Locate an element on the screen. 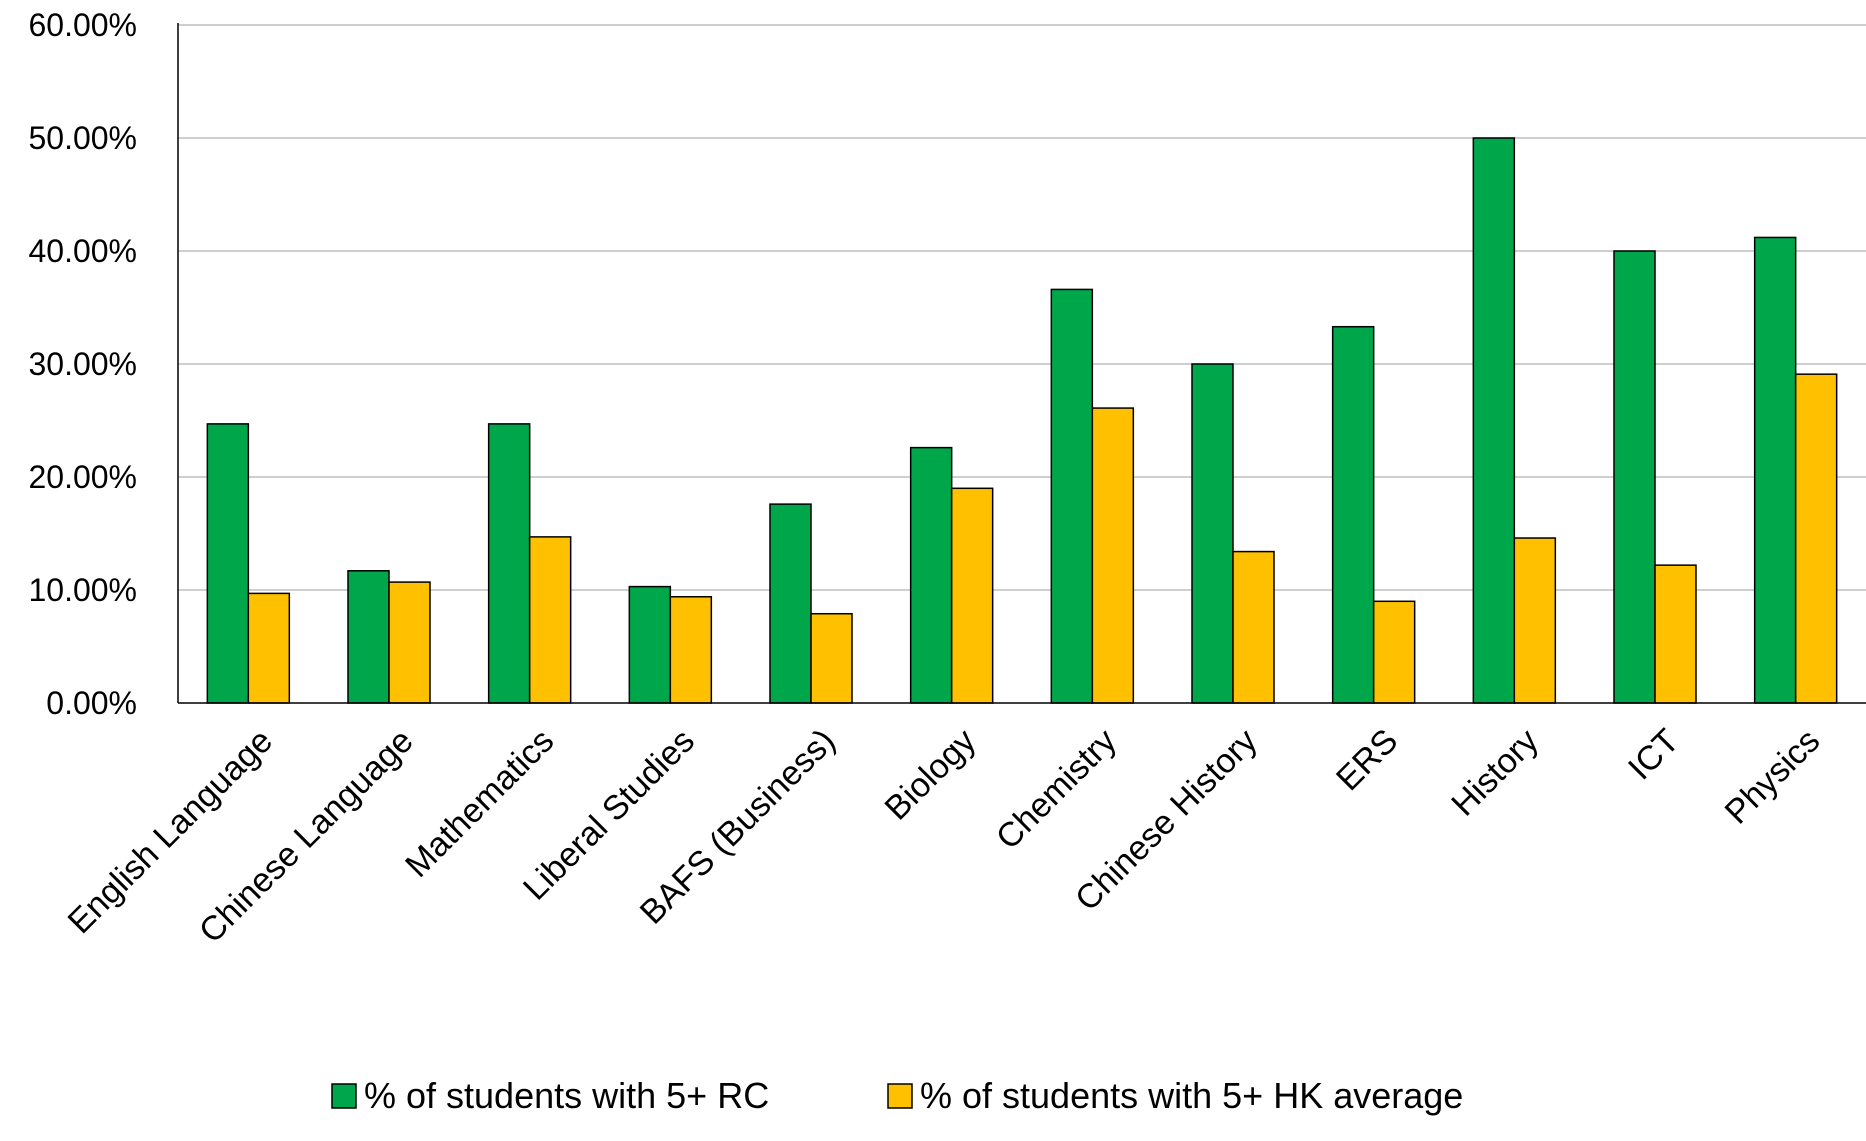 The image size is (1866, 1141). x-category-label: History is located at coordinates (1495, 773).